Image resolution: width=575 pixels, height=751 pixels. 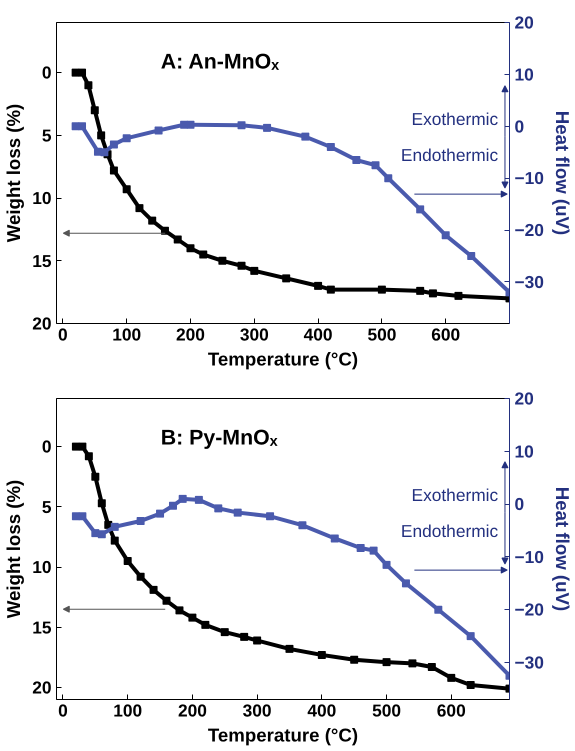 What do you see at coordinates (42, 260) in the screenshot?
I see `y-tick-label: 15` at bounding box center [42, 260].